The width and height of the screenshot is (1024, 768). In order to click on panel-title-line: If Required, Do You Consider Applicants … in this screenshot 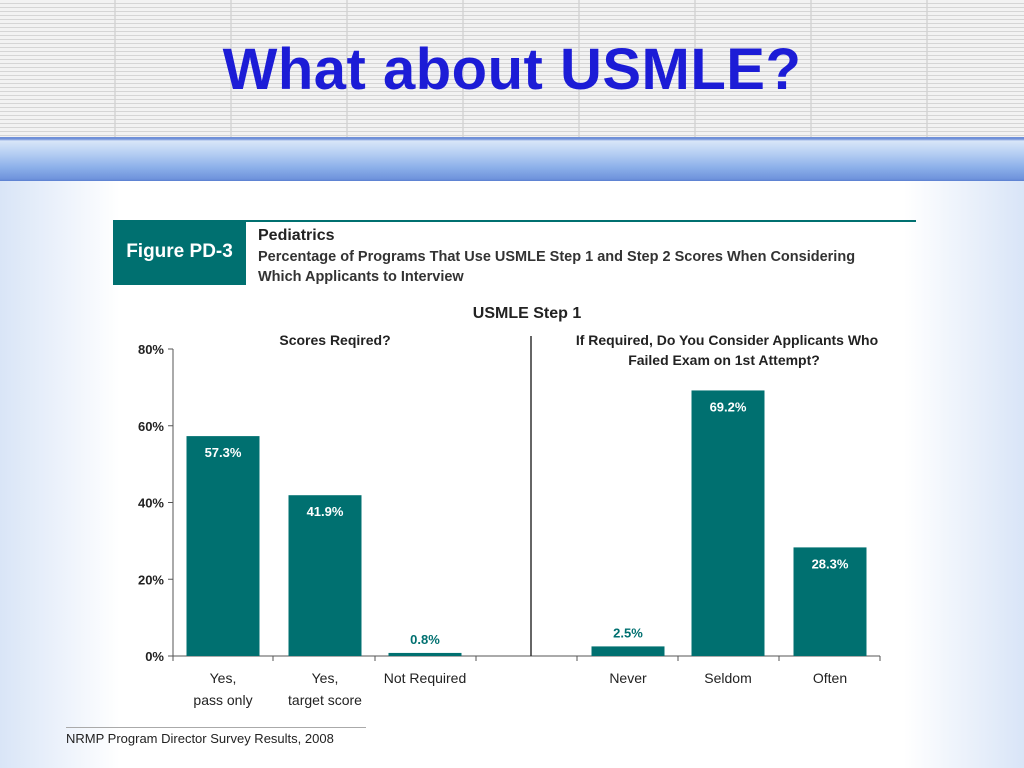, I will do `click(727, 340)`.